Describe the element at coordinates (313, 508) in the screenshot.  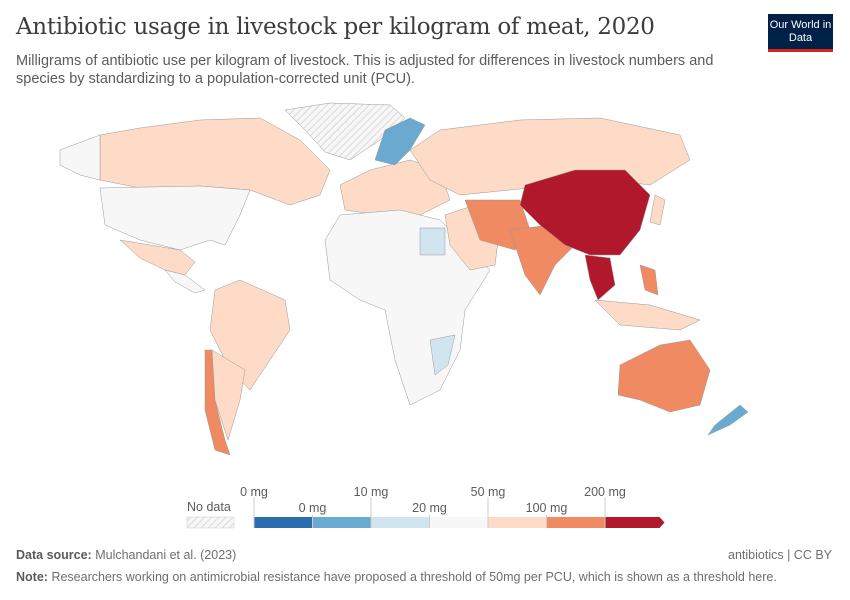
I see `legend-label-lower: 0 mg` at that location.